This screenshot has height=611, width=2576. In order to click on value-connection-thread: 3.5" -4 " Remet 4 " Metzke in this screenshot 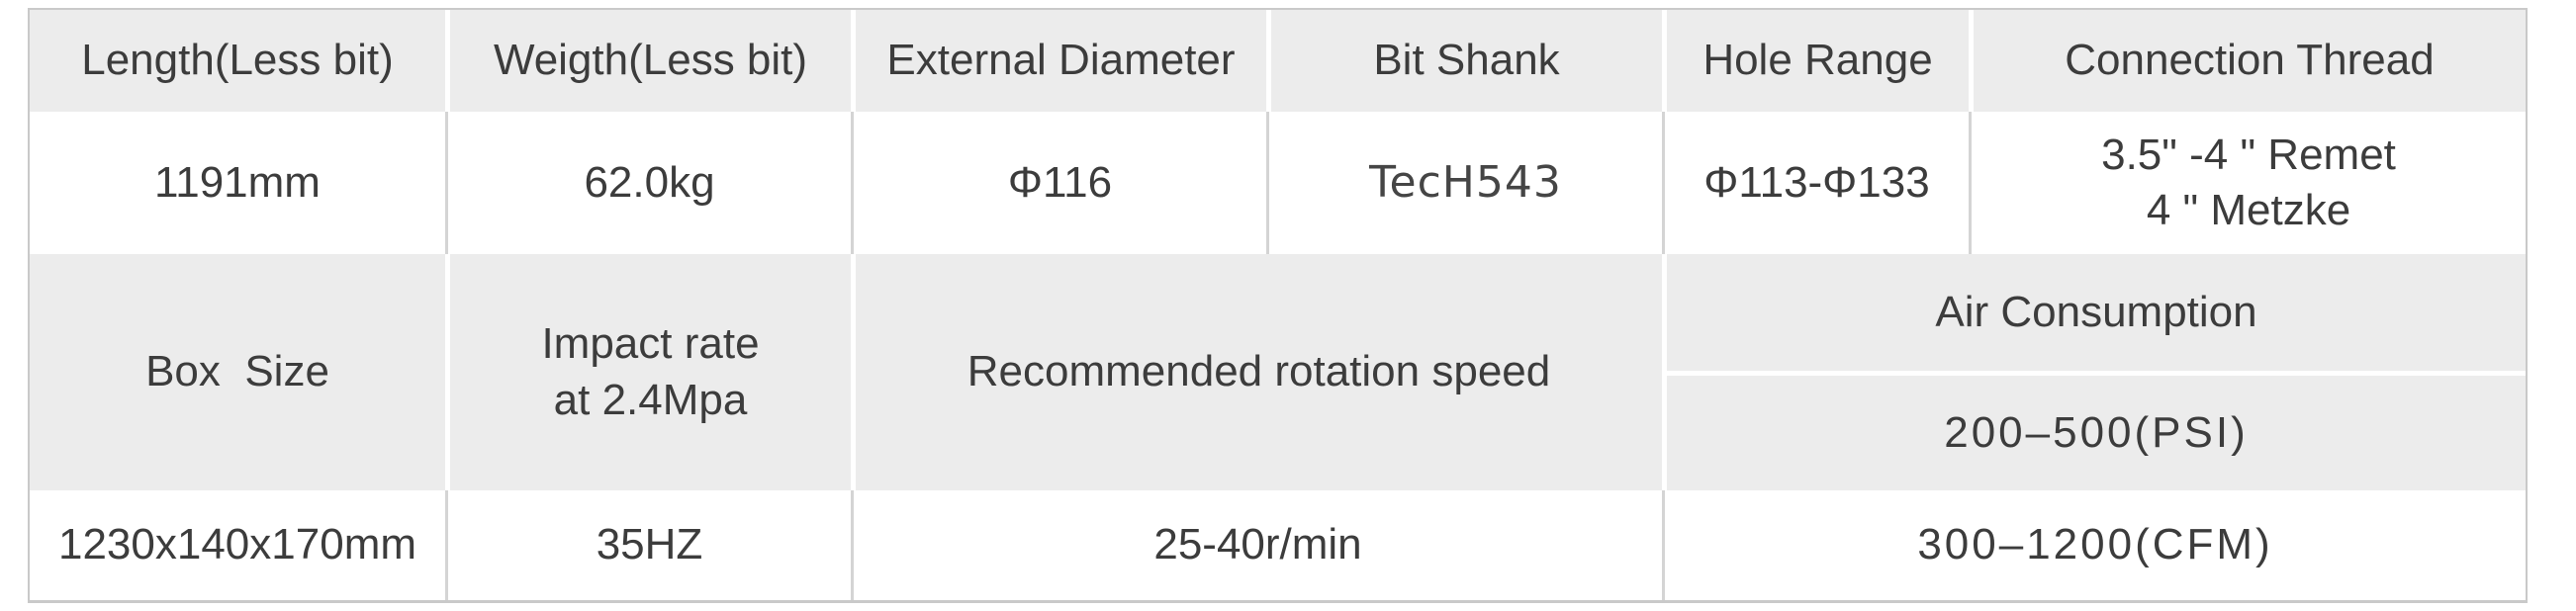, I will do `click(2248, 182)`.